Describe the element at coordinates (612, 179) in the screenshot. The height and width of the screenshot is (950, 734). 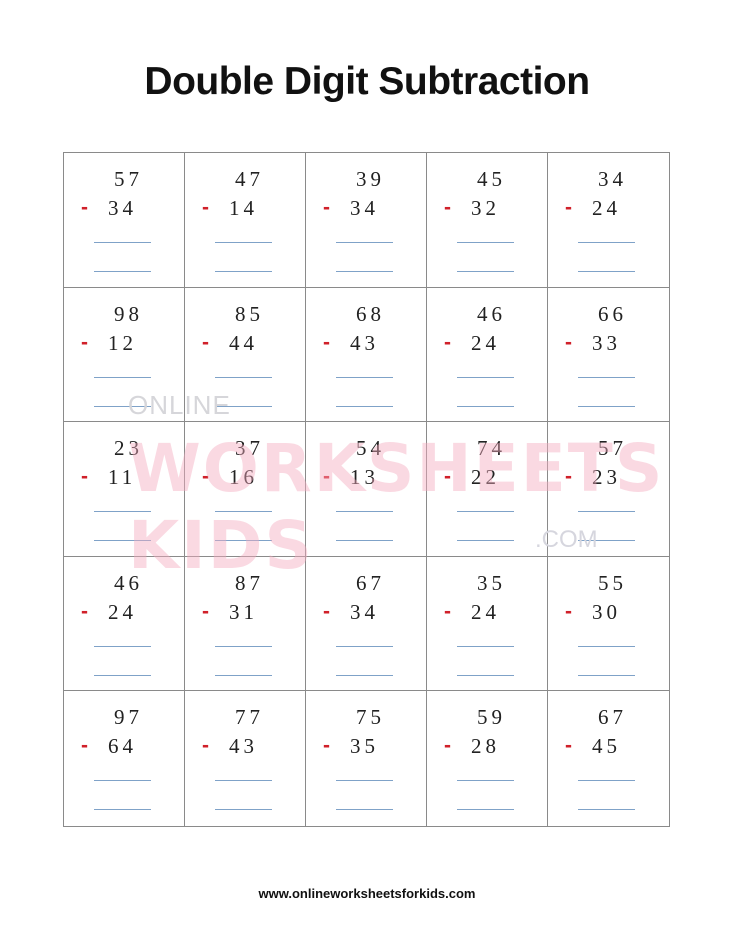
I see `minuend: 34` at that location.